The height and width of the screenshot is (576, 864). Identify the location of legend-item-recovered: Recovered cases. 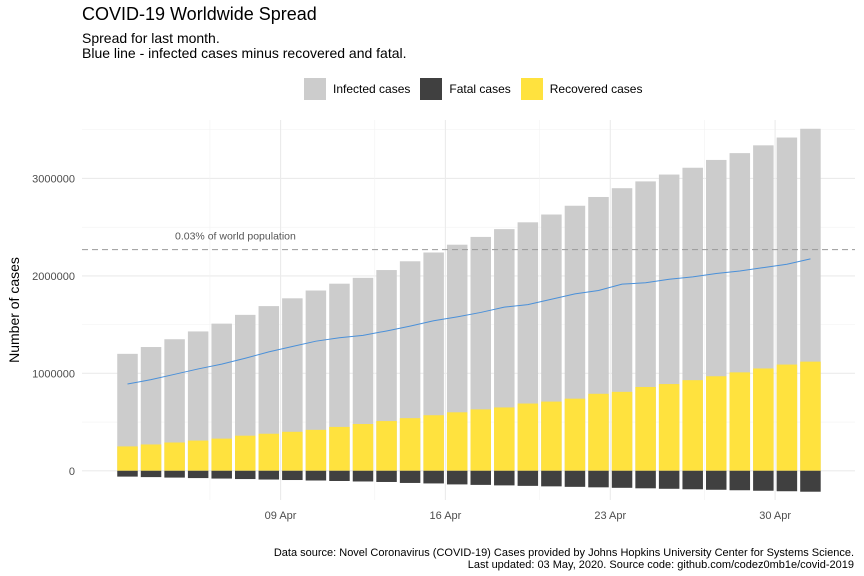
(581, 89).